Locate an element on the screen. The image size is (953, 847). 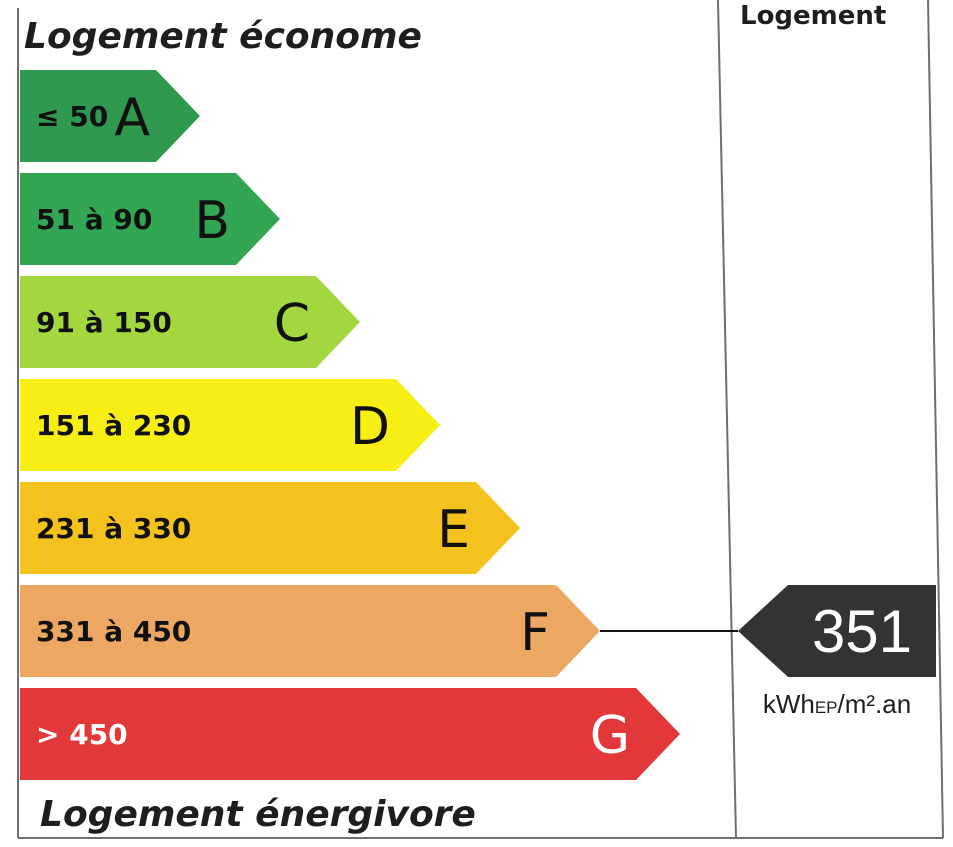
class-range-d: 151 à 230 is located at coordinates (113, 425).